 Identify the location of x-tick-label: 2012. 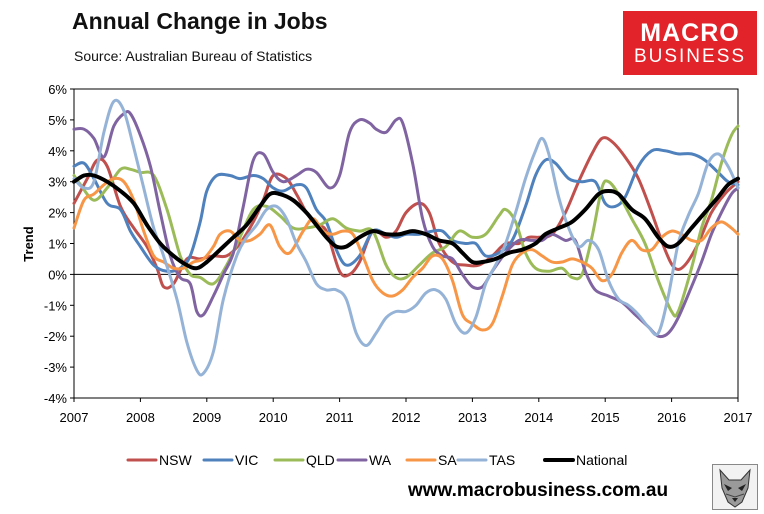
(406, 417).